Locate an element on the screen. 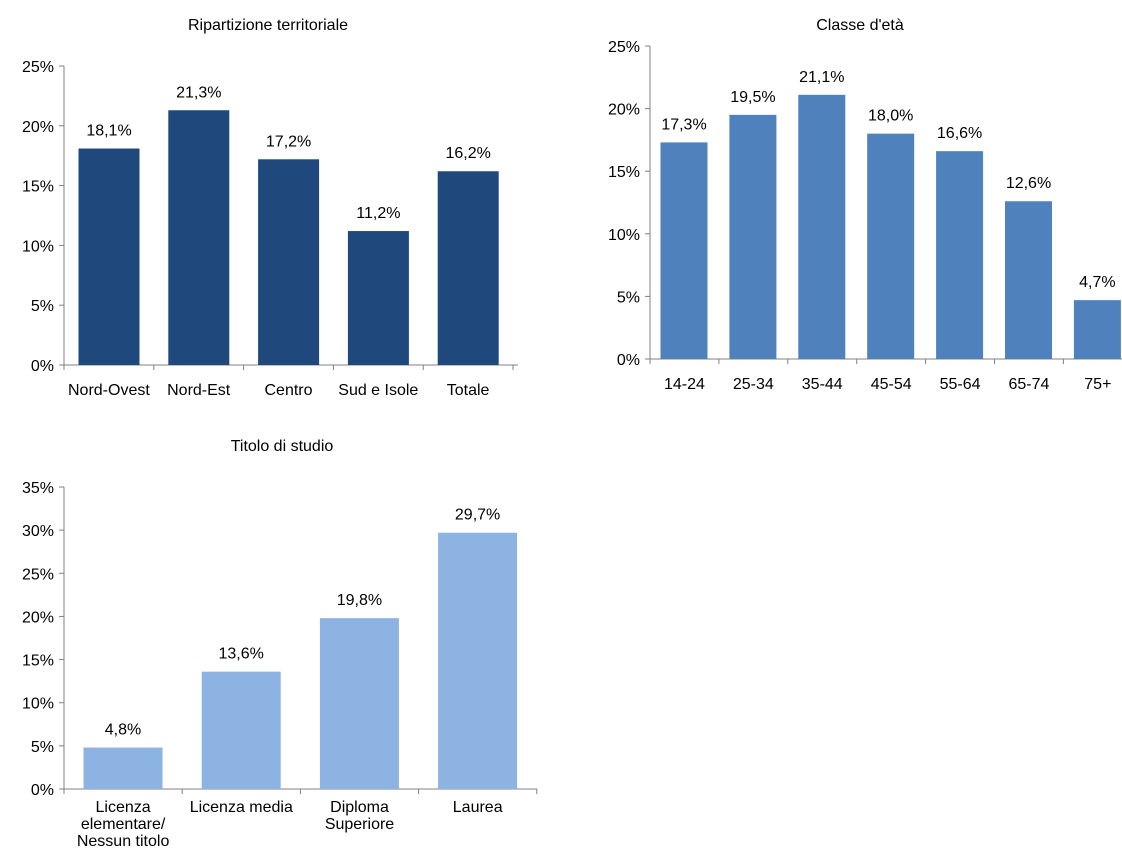  category-label: 14-24 is located at coordinates (684, 384).